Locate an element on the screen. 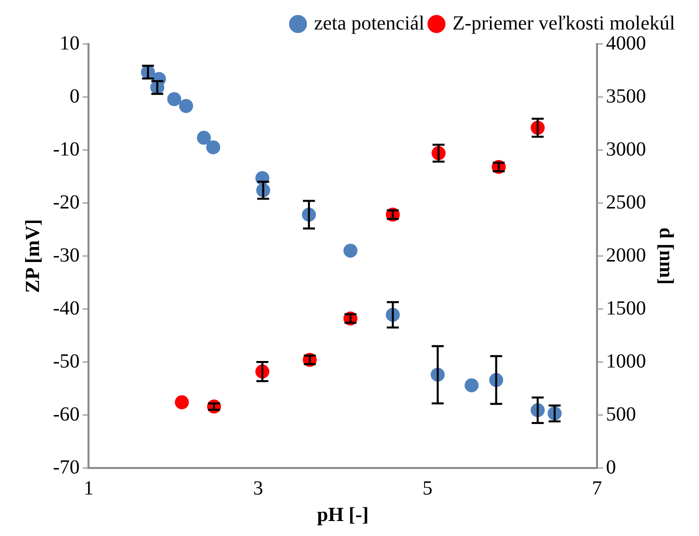  y-tick-label: -70 is located at coordinates (66, 467).